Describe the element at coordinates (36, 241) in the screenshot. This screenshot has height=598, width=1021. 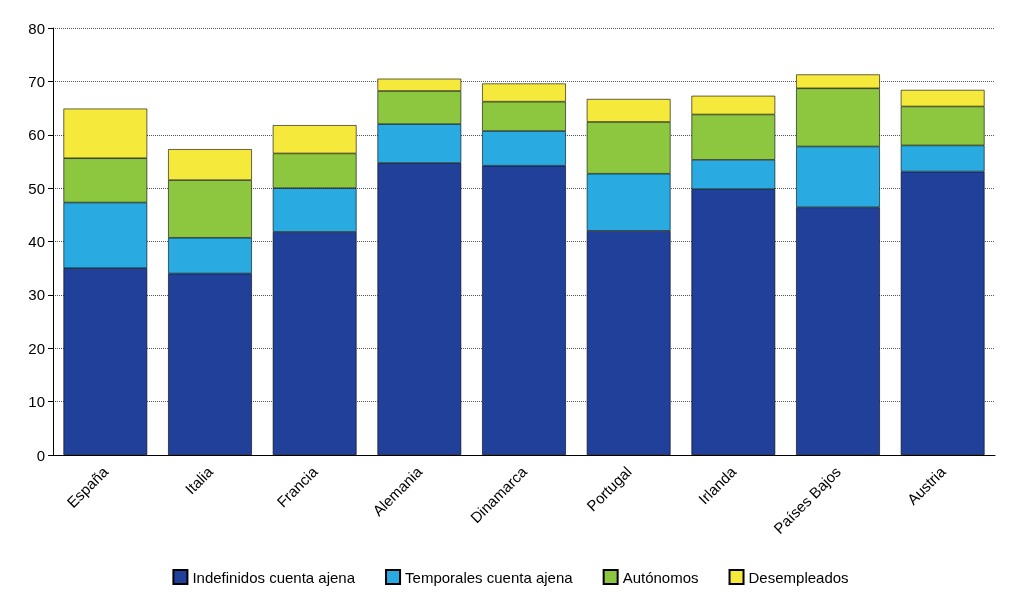
I see `y-tick-label: 40` at that location.